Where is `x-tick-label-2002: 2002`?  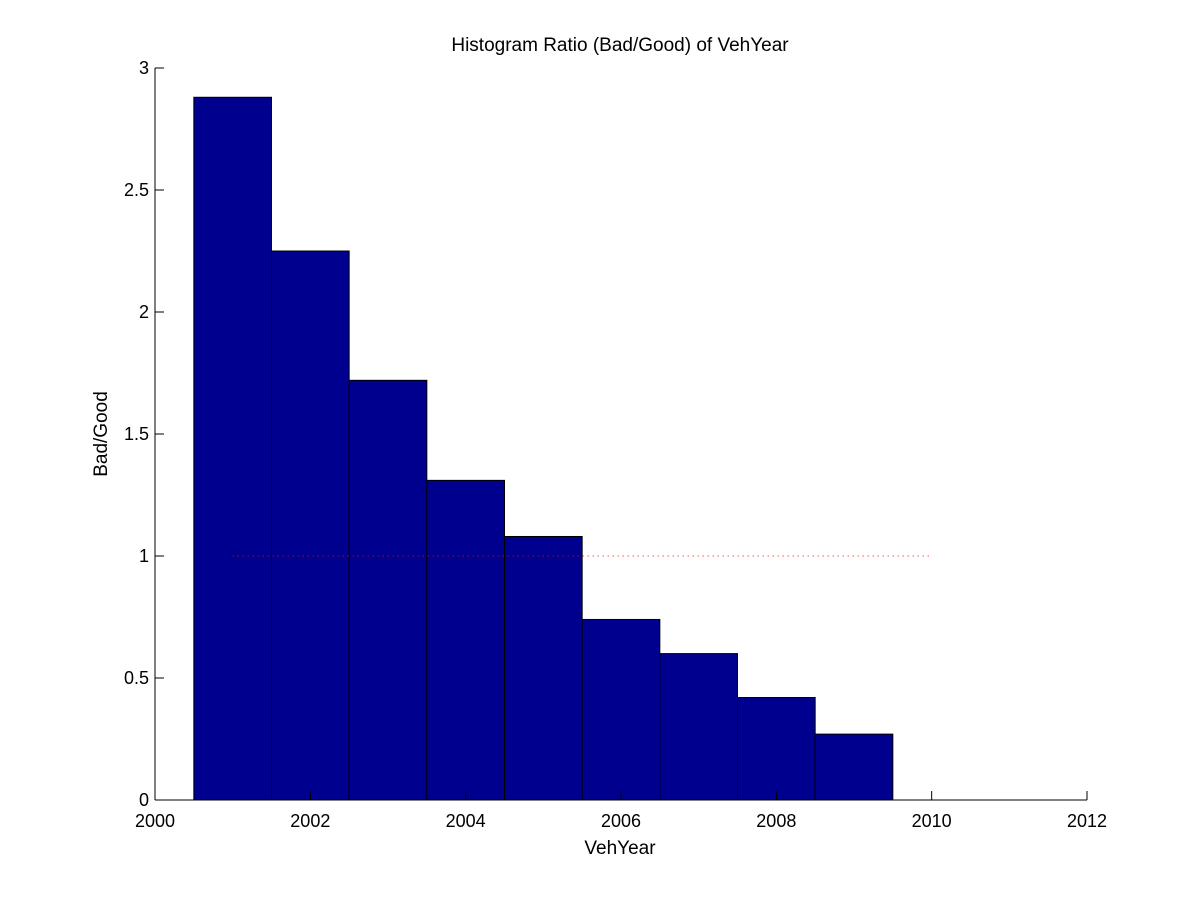 x-tick-label-2002: 2002 is located at coordinates (310, 821).